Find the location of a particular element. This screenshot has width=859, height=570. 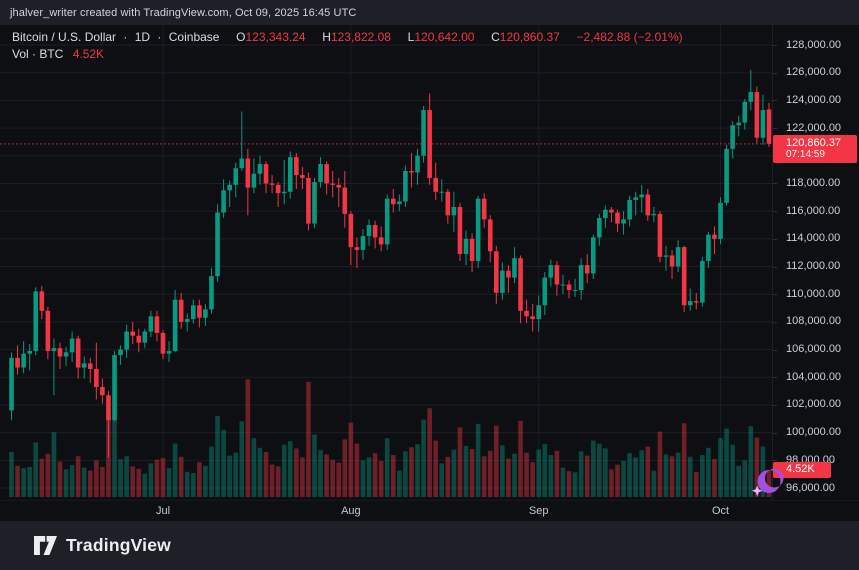

symbol-title: Bitcoin / U.S. Dollar is located at coordinates (64, 37).